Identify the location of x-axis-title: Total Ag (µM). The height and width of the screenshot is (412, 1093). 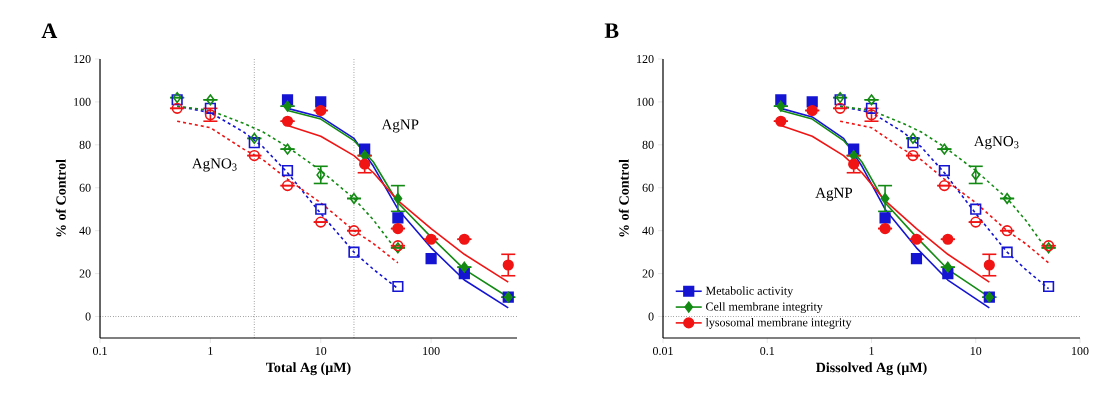
(308, 369).